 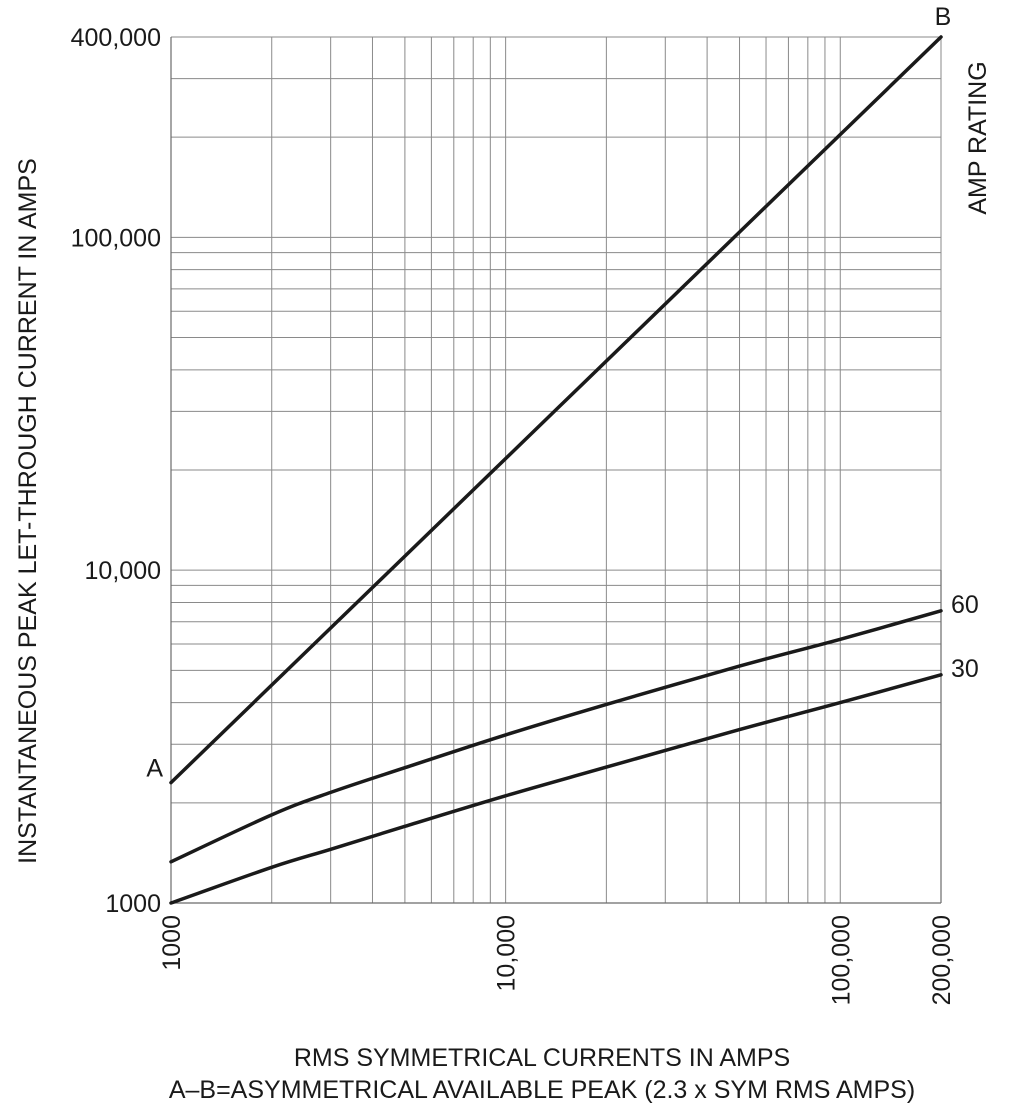 What do you see at coordinates (943, 17) in the screenshot?
I see `curve-end-label: B` at bounding box center [943, 17].